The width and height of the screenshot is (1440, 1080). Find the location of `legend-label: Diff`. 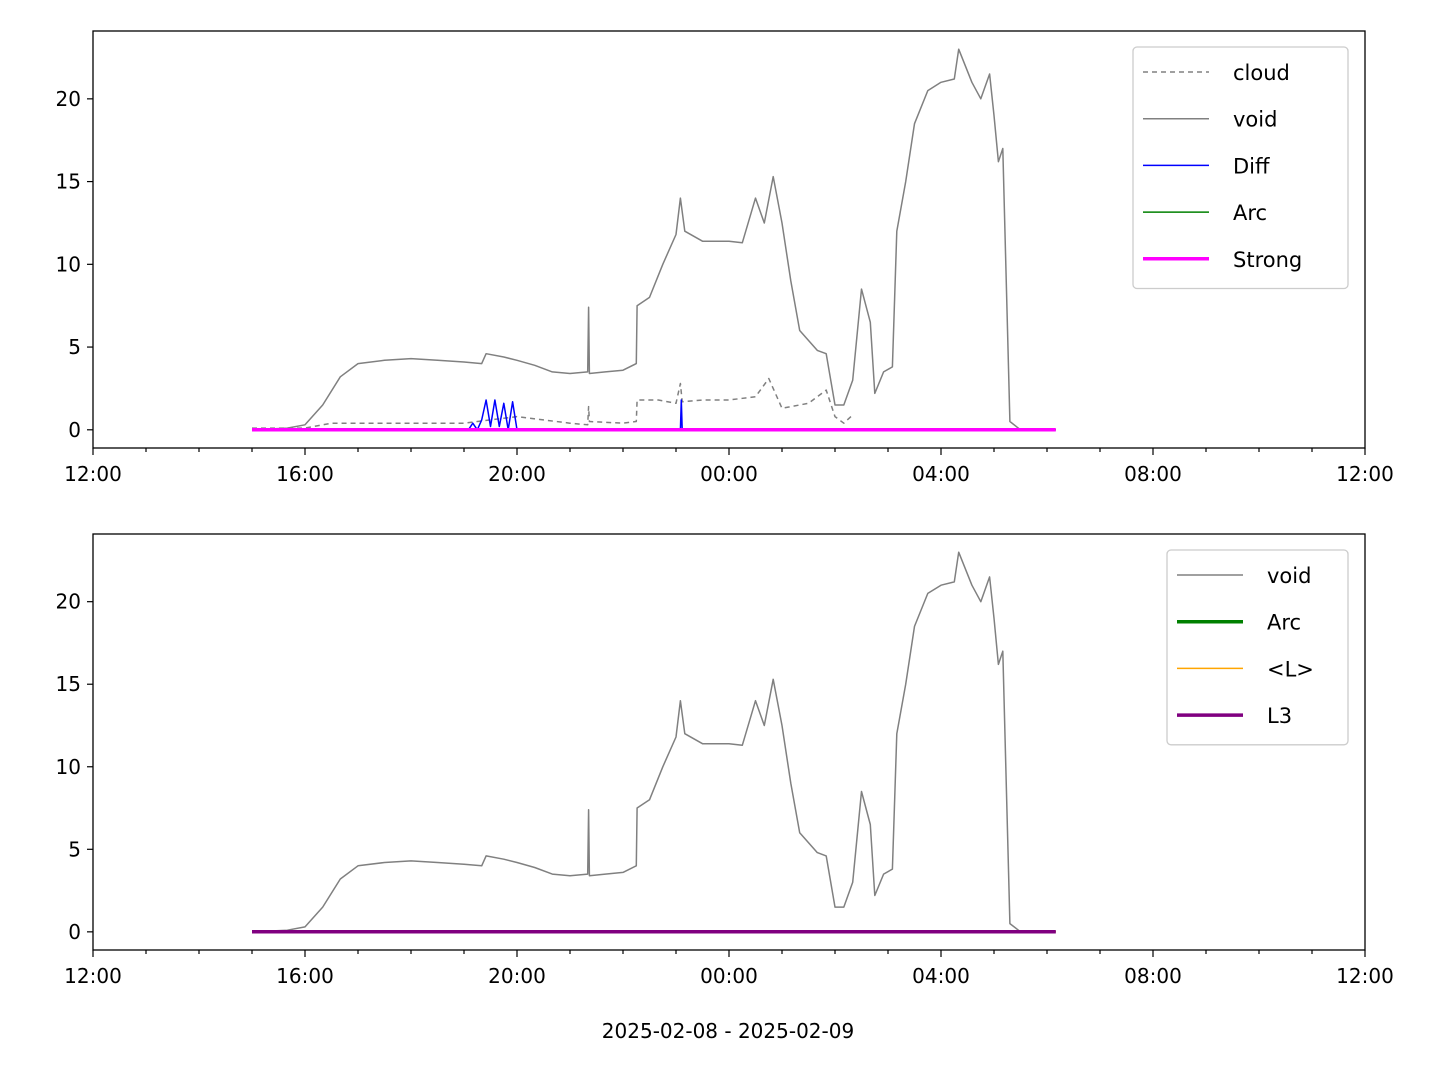

legend-label: Diff is located at coordinates (1251, 166).